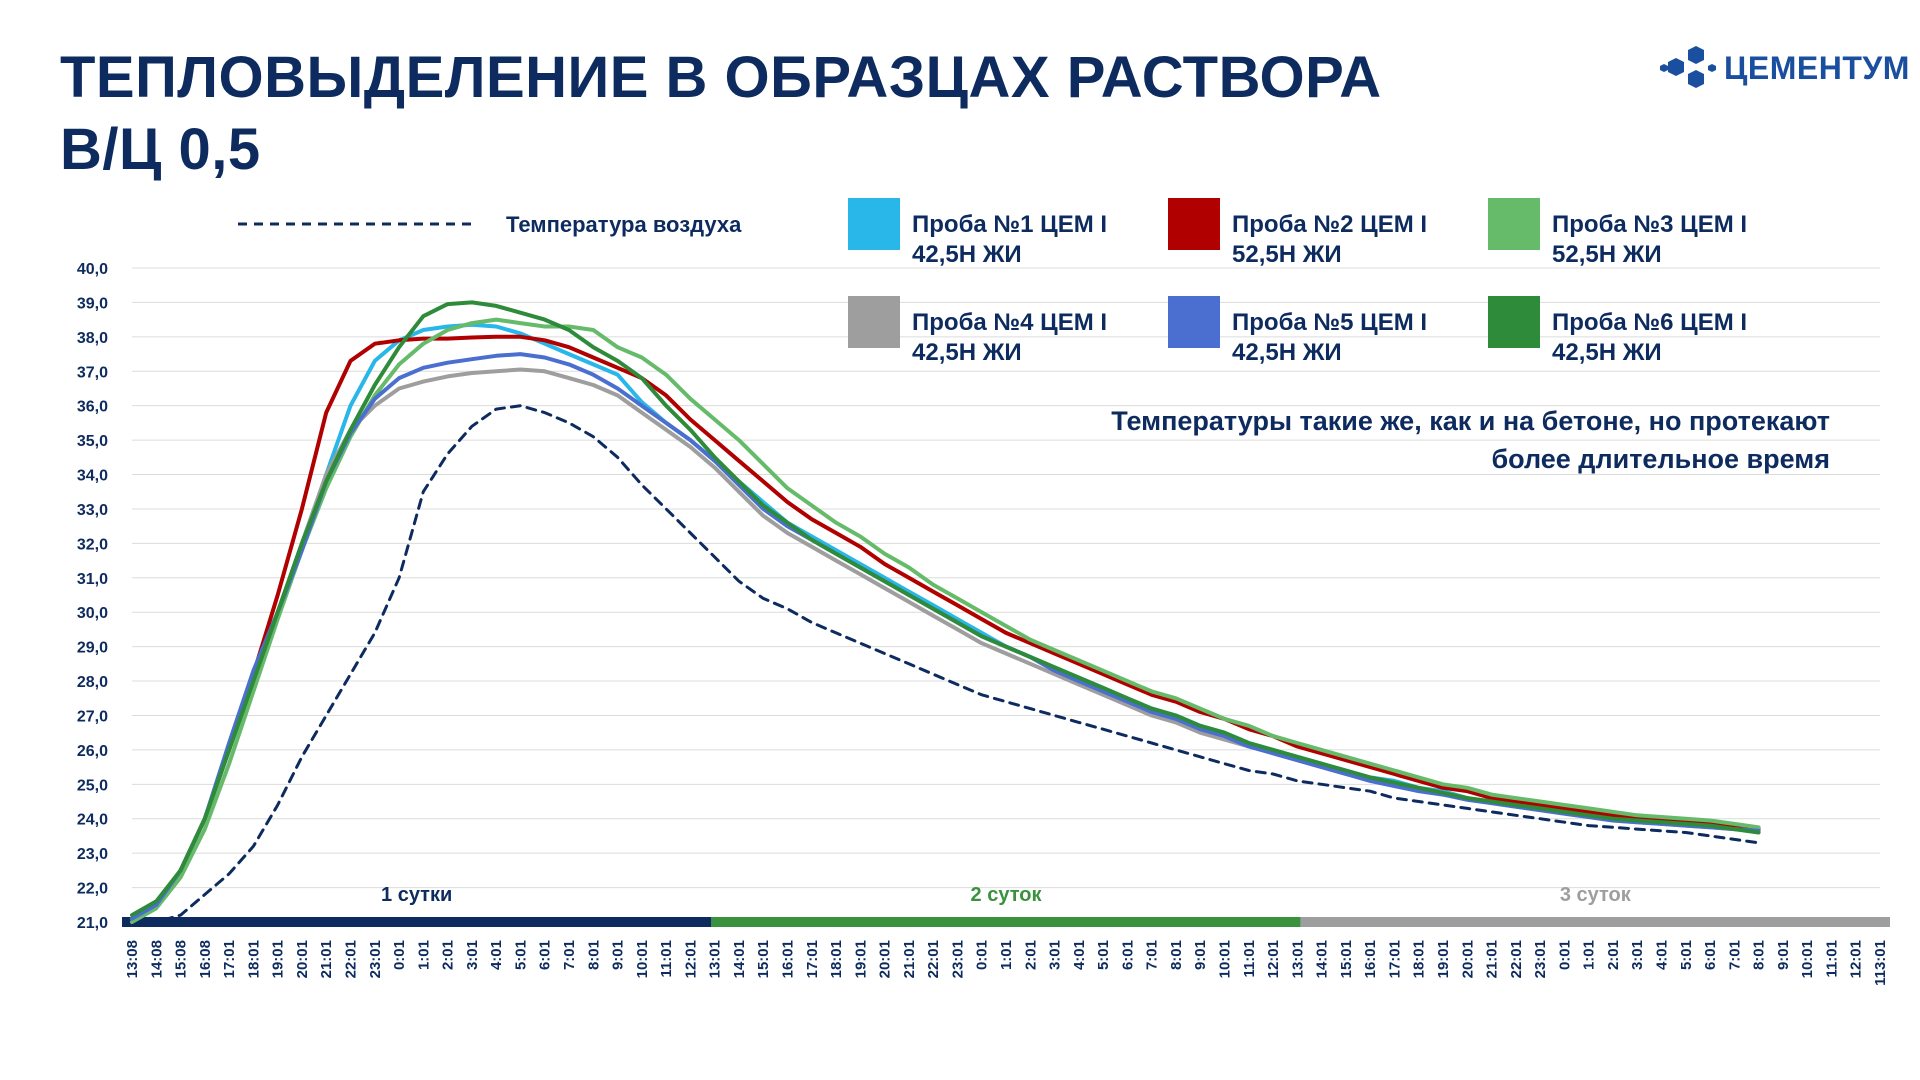 This screenshot has width=1920, height=1080. What do you see at coordinates (92, 648) in the screenshot?
I see `y-tick-label: 29,0` at bounding box center [92, 648].